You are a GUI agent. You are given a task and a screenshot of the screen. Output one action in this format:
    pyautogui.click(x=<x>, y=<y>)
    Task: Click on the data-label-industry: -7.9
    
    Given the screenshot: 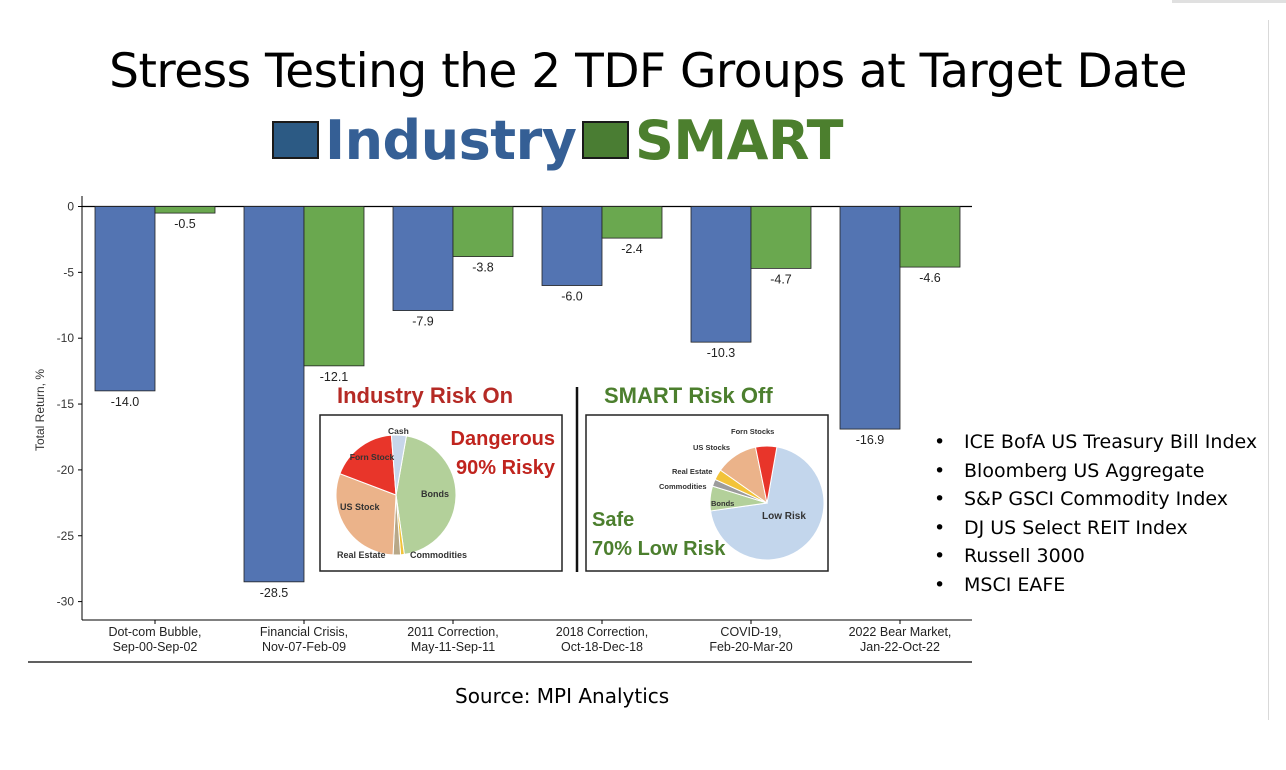 What is the action you would take?
    pyautogui.click(x=423, y=322)
    